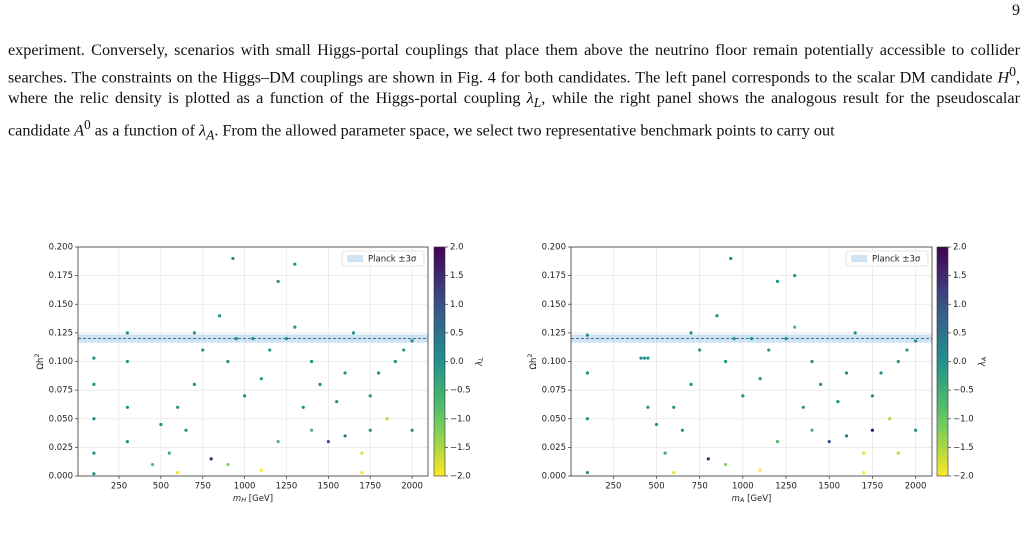 Image resolution: width=1028 pixels, height=534 pixels. Describe the element at coordinates (963, 419) in the screenshot. I see `colorbar-tick-label: −1.0` at that location.